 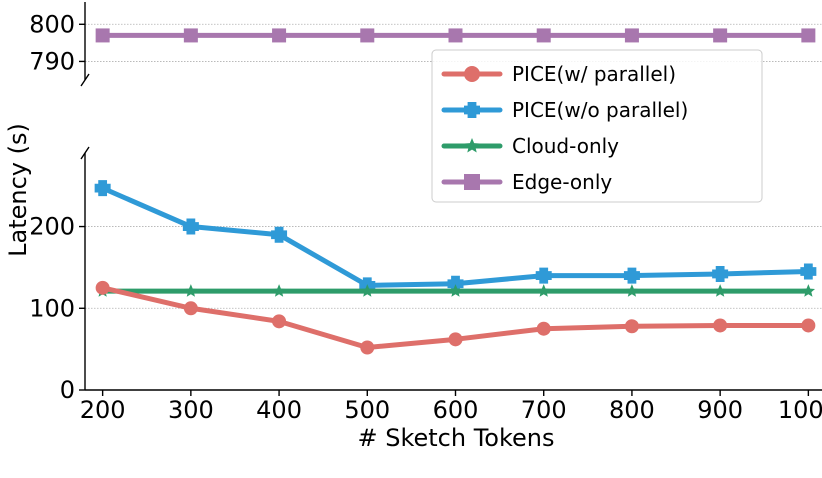 I want to click on series-pice-w-parallel, so click(x=455, y=317).